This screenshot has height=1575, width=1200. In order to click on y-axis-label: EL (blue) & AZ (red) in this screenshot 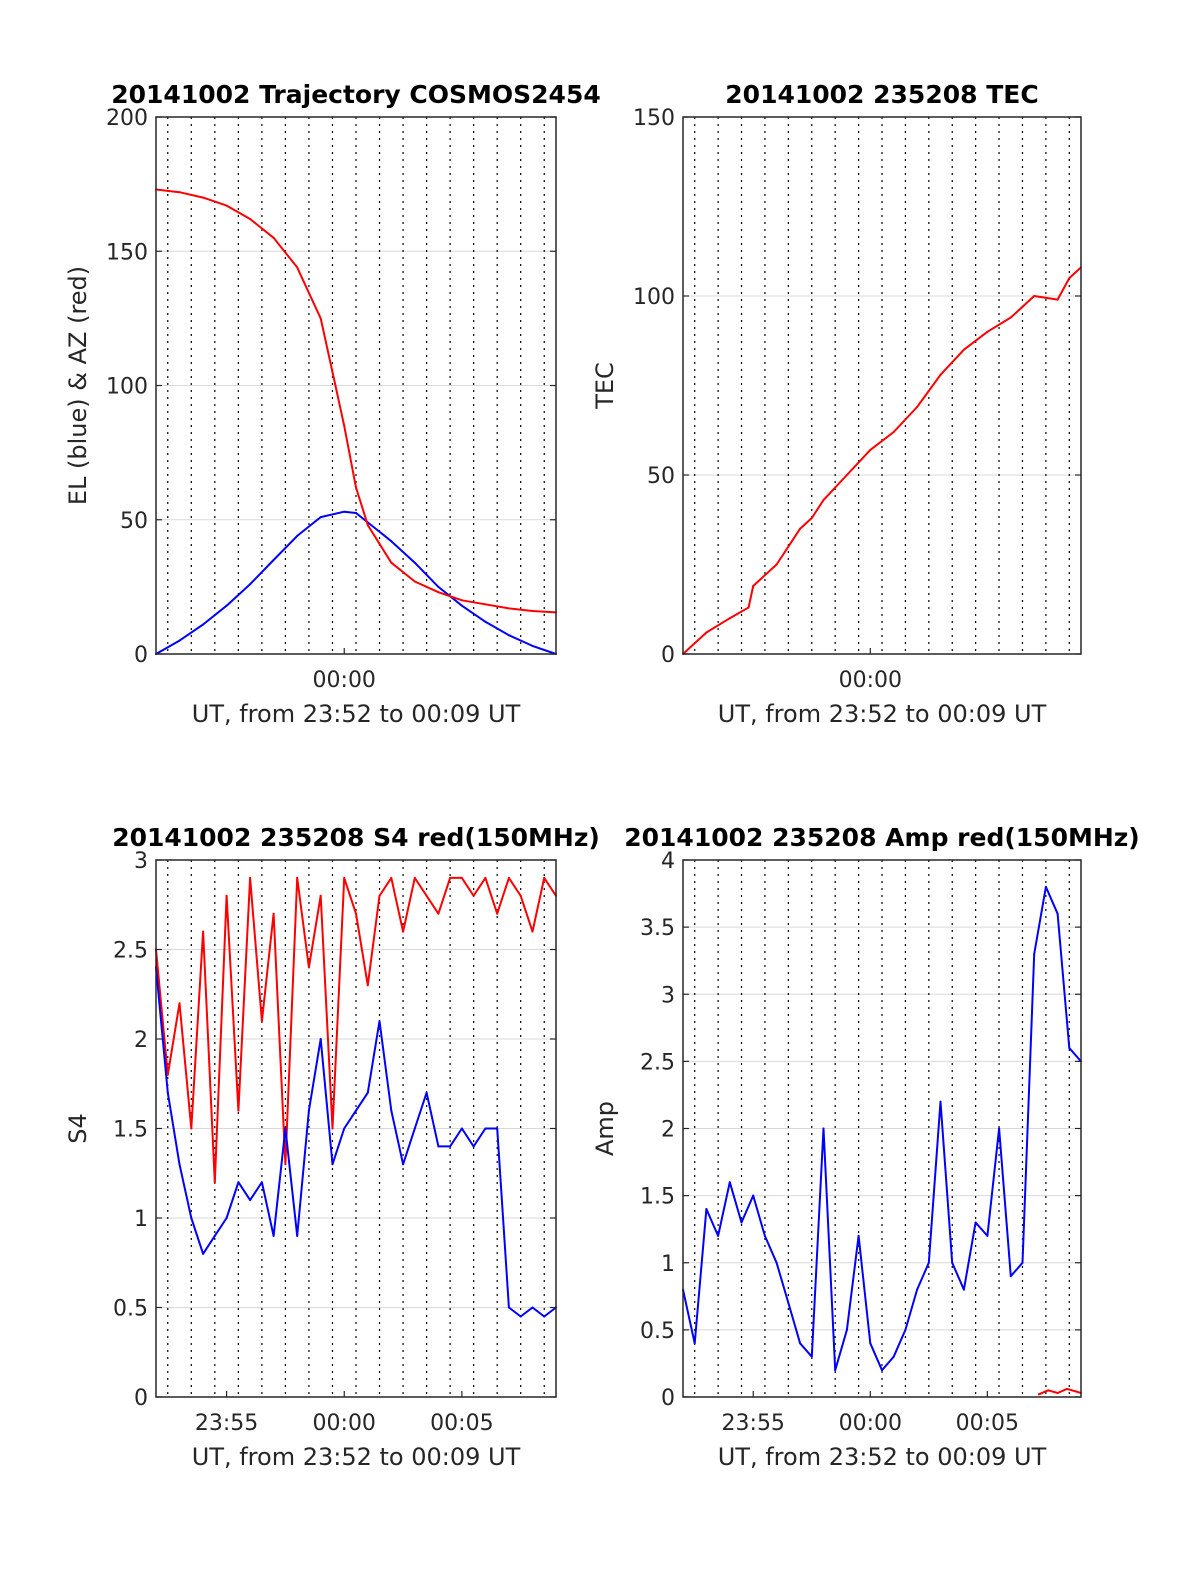, I will do `click(78, 385)`.